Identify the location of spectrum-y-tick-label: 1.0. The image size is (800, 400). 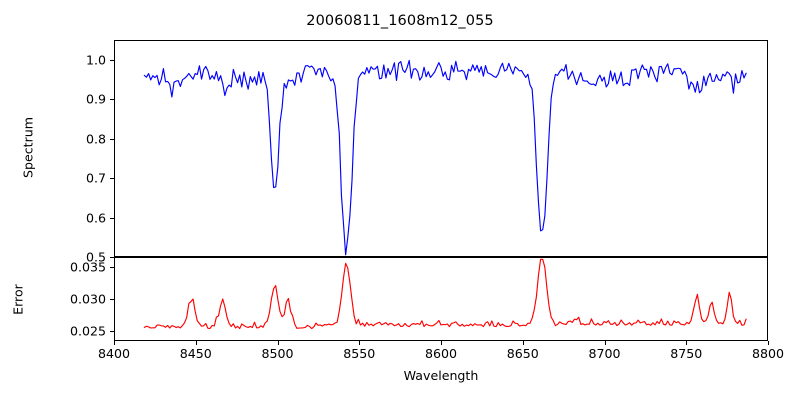
(95, 60).